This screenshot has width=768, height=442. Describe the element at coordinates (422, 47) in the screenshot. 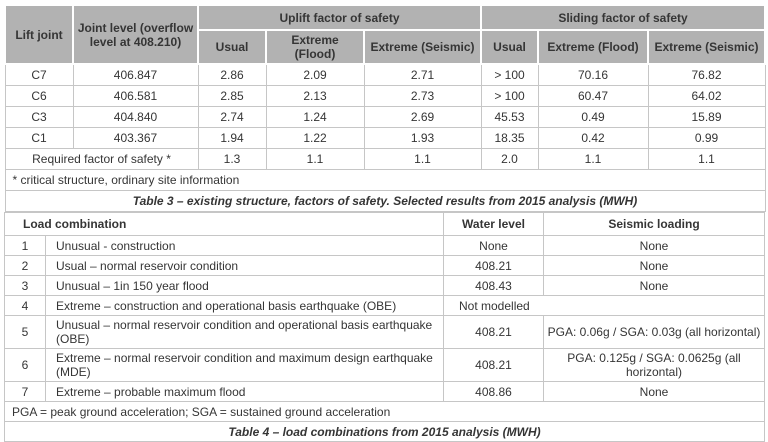

I see `t3-header-uplift-seismic: Extreme (Seismic)` at that location.